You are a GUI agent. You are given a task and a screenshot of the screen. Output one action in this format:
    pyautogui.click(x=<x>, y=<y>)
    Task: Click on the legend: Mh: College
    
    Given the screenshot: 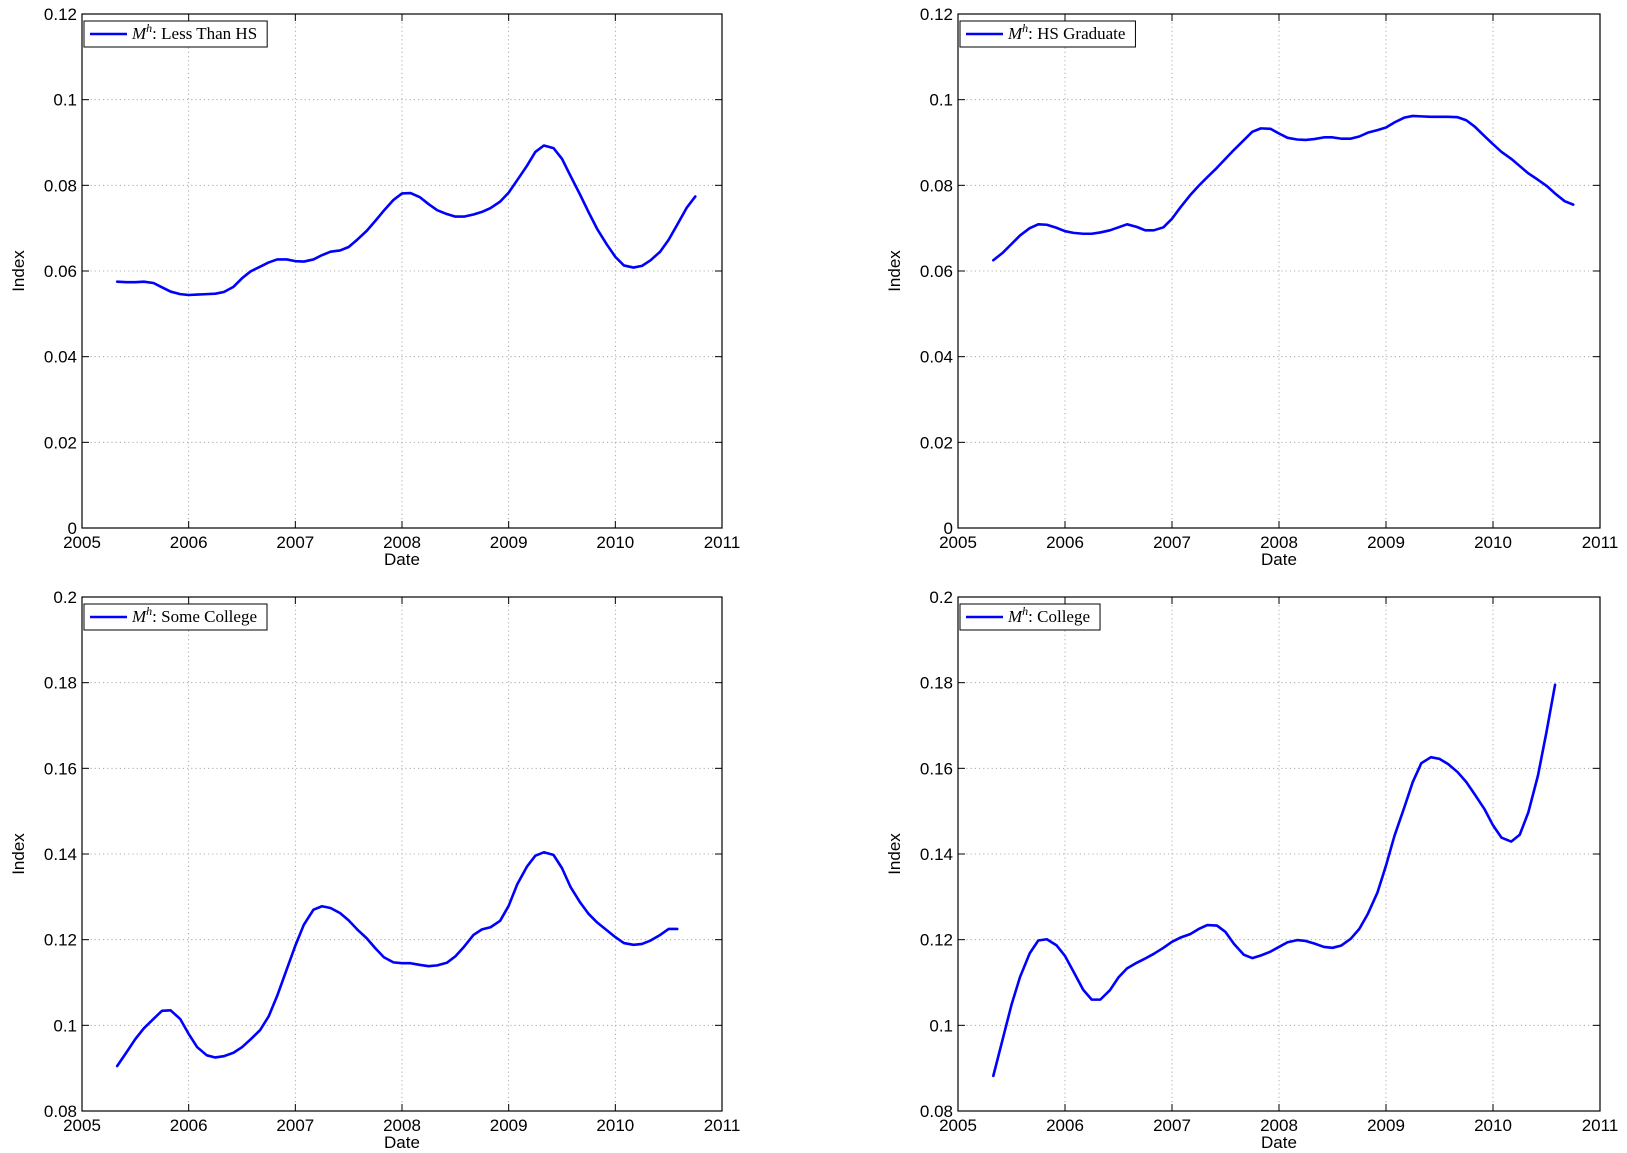 What is the action you would take?
    pyautogui.click(x=1030, y=617)
    